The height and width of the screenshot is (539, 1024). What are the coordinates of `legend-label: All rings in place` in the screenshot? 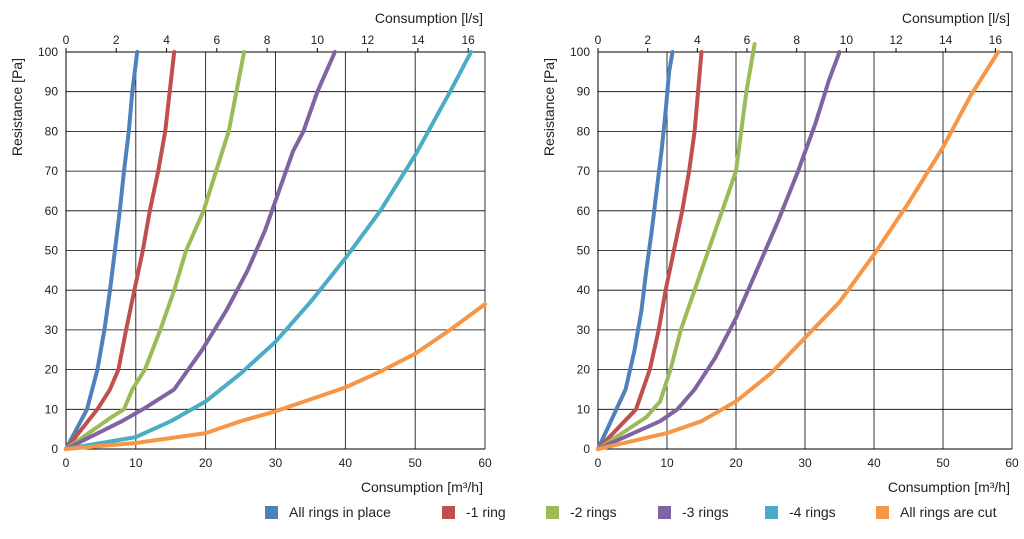 It's located at (340, 512).